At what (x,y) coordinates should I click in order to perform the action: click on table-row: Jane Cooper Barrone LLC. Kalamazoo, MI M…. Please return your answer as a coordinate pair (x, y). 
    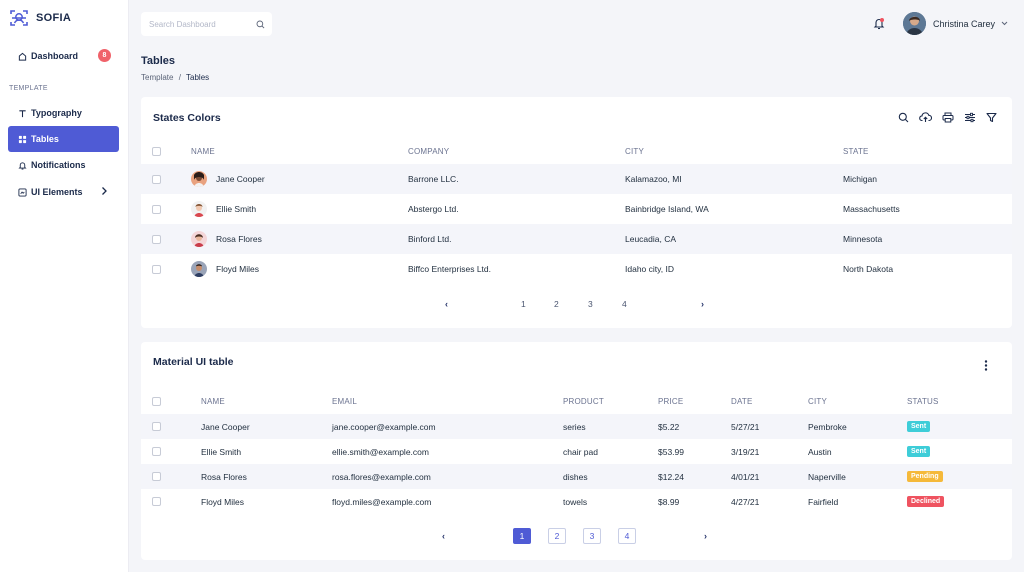
    Looking at the image, I should click on (576, 179).